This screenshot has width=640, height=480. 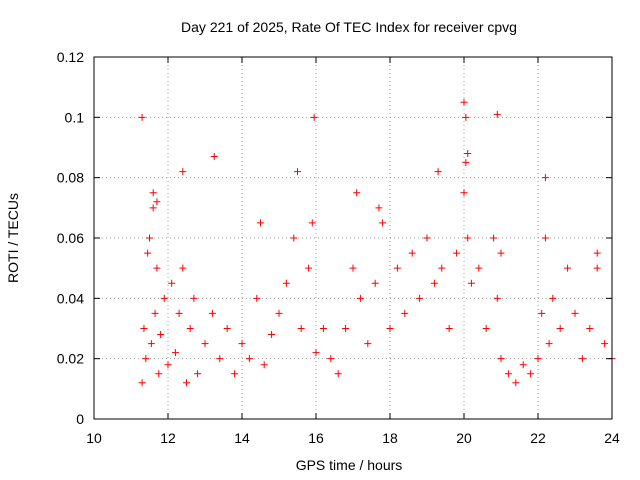 I want to click on y-tick-label: 0.04, so click(x=70, y=298).